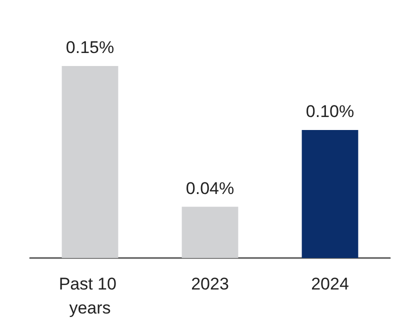 The height and width of the screenshot is (332, 420). I want to click on data-label: 0.15%, so click(90, 47).